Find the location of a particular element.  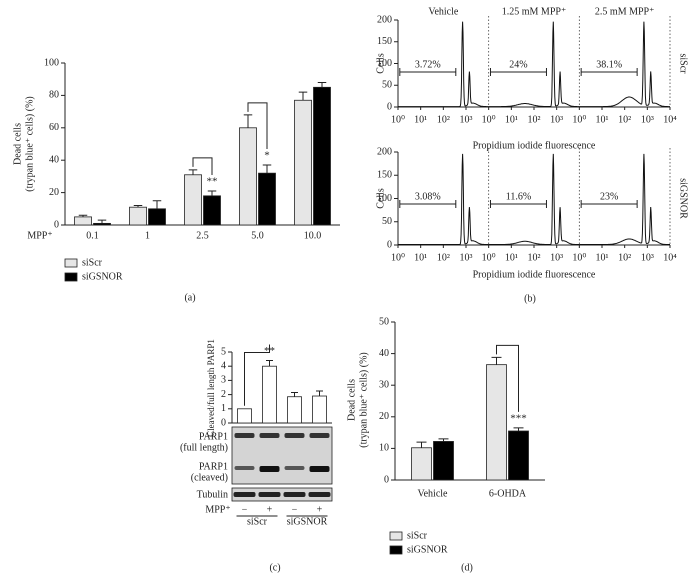

y-axis-label: Cells is located at coordinates (380, 198).